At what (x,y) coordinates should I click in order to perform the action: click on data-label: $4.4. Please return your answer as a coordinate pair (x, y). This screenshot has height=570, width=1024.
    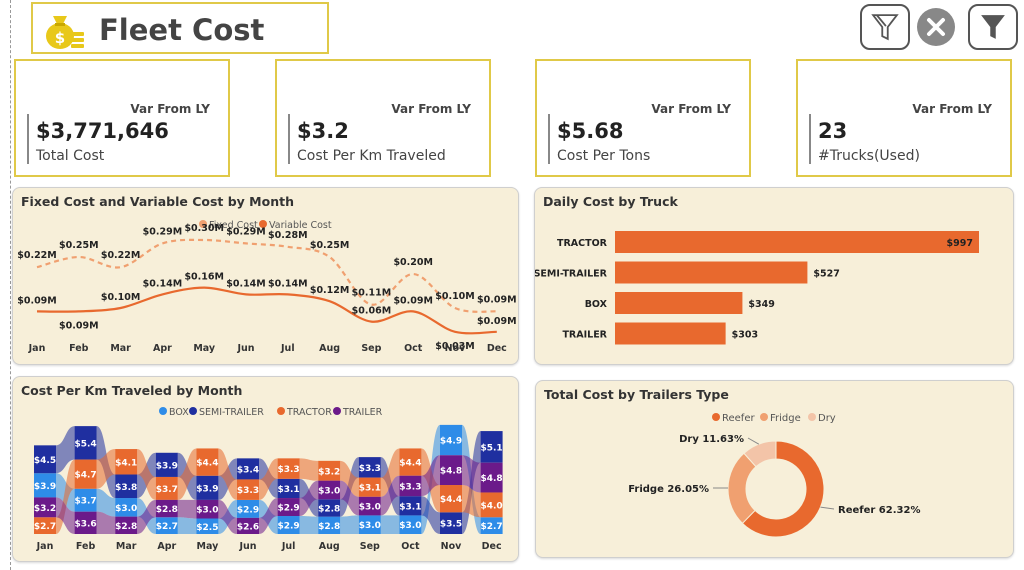
    Looking at the image, I should click on (207, 464).